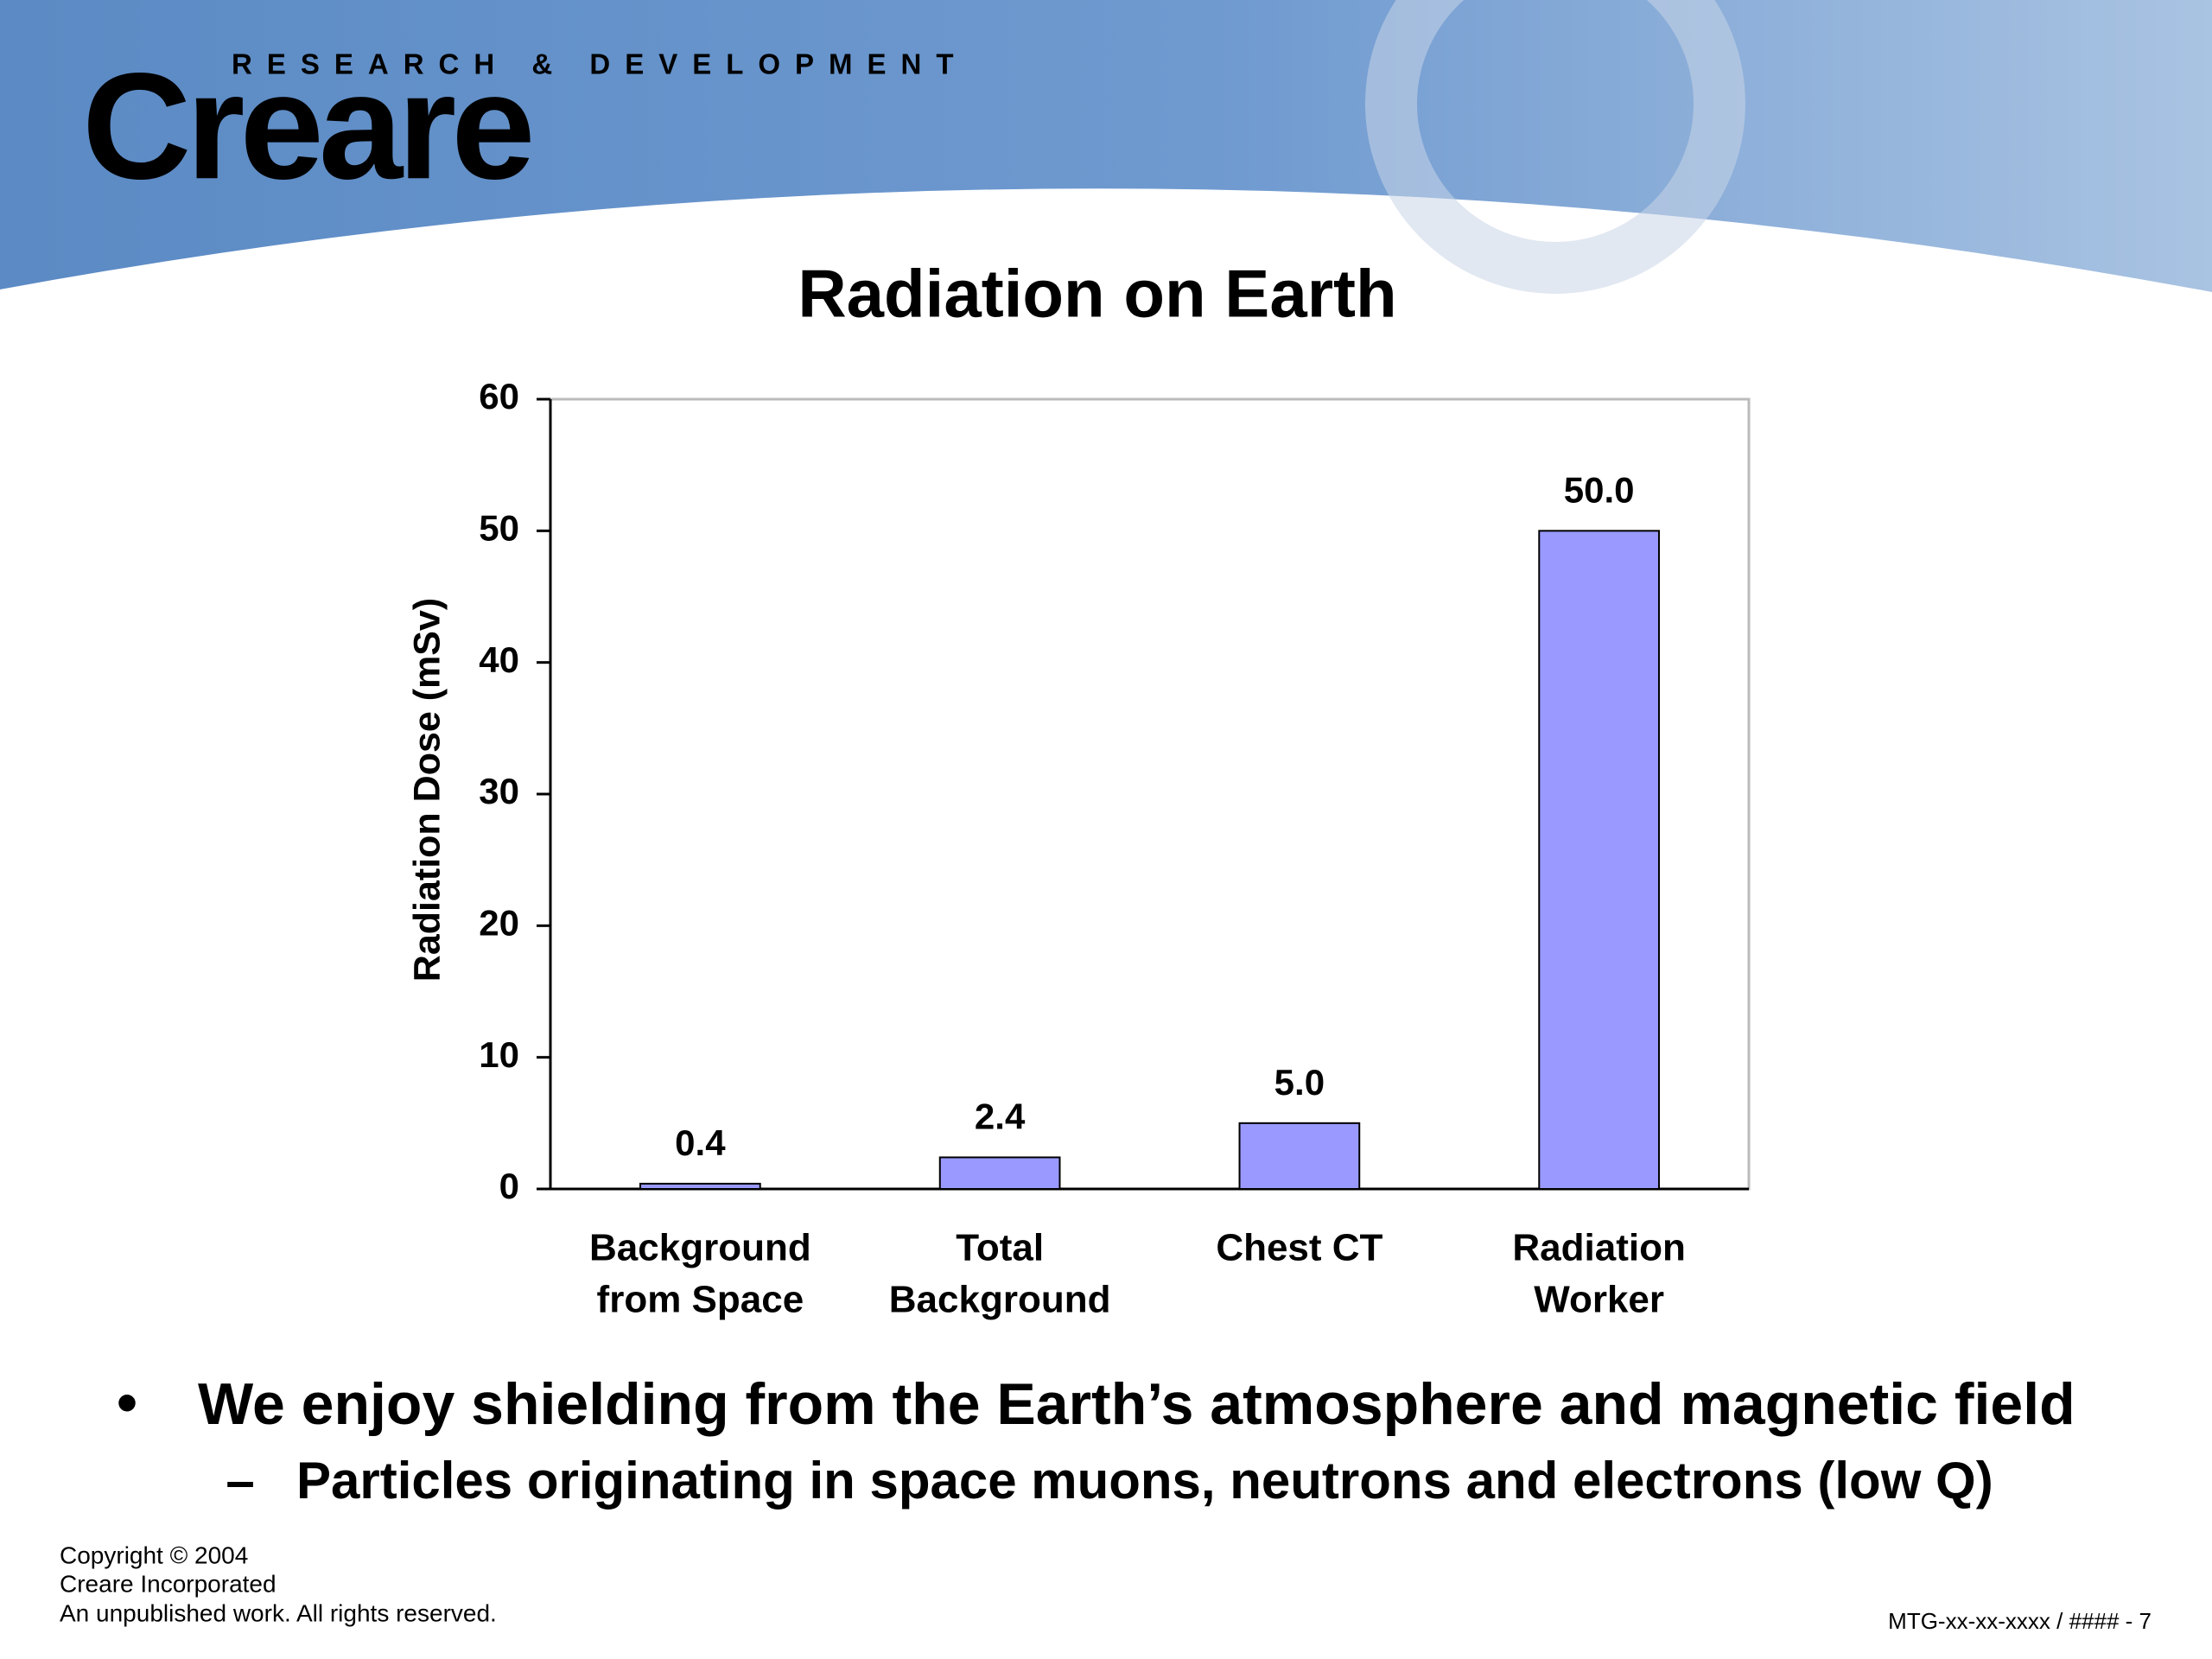 Image resolution: width=2212 pixels, height=1659 pixels. I want to click on brand-logo: Creare, so click(306, 126).